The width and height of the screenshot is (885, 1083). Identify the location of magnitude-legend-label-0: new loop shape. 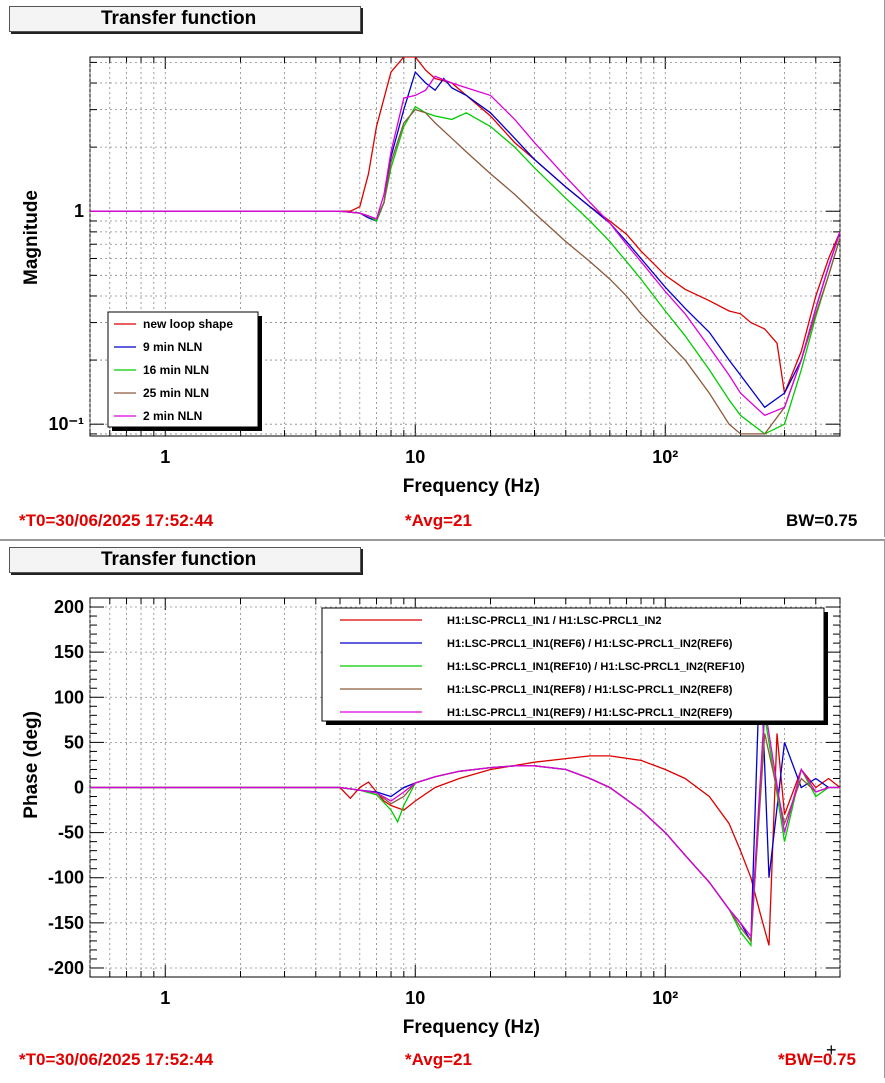
(188, 324).